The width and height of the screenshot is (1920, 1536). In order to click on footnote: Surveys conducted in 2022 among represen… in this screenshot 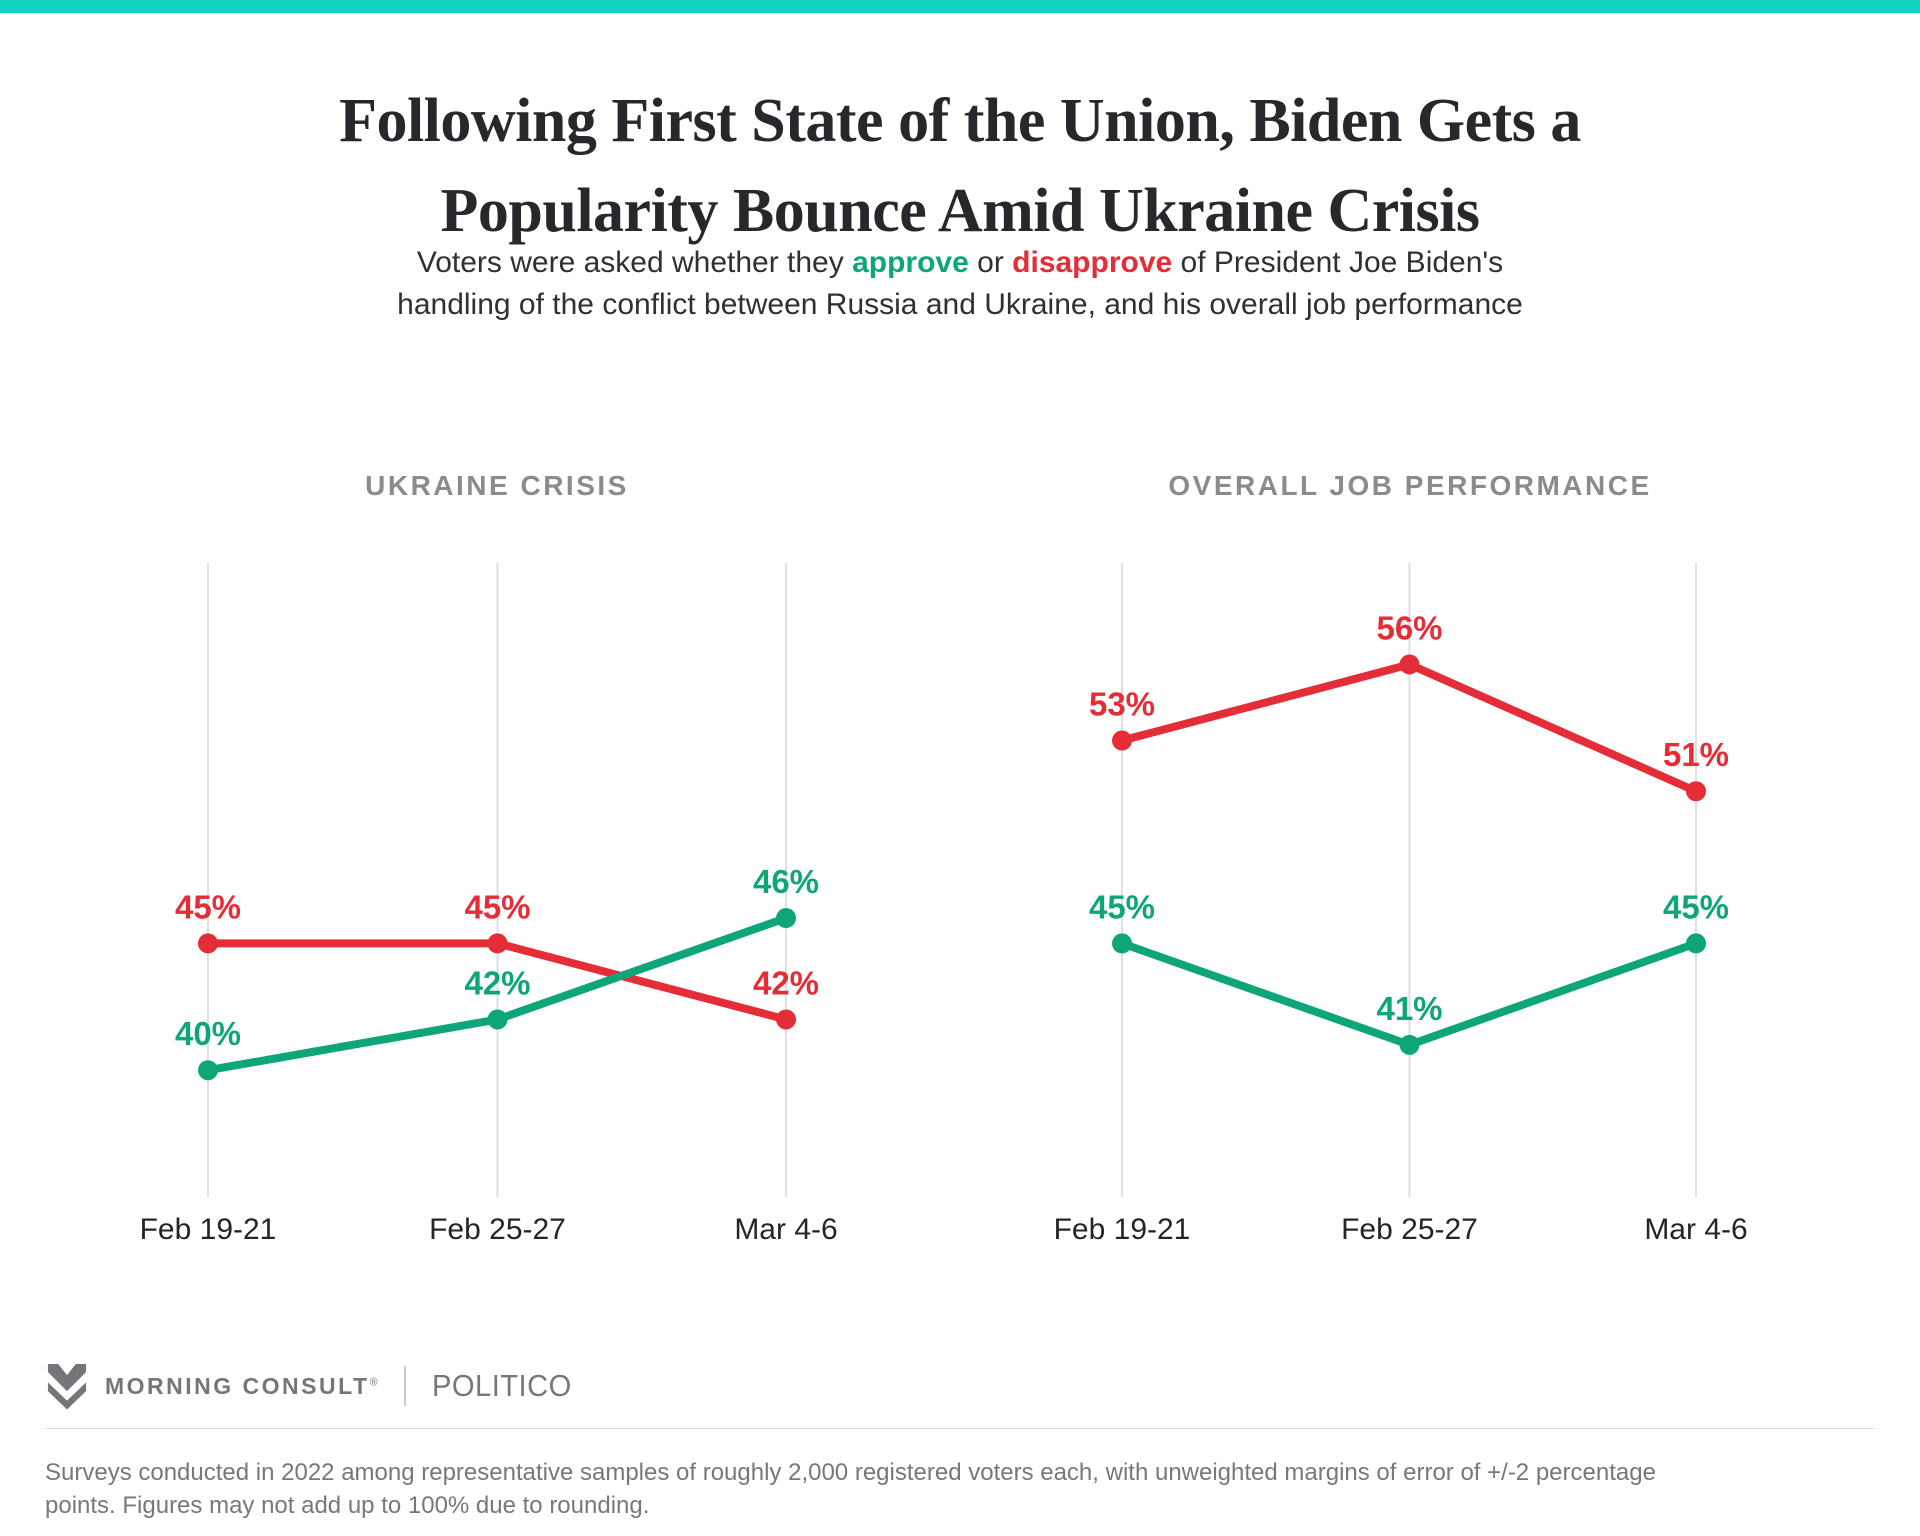, I will do `click(965, 1489)`.